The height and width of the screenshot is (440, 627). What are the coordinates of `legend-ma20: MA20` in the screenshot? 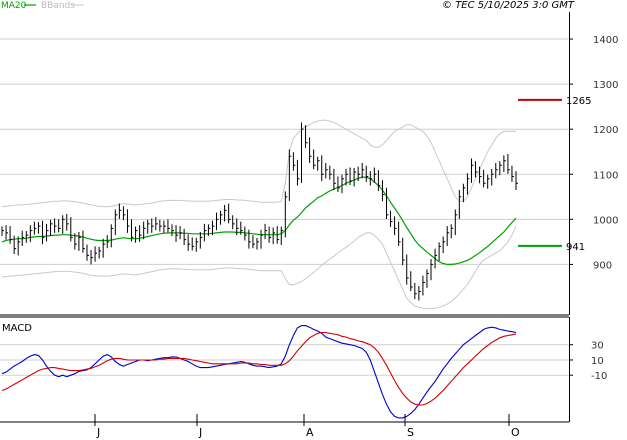 It's located at (14, 6).